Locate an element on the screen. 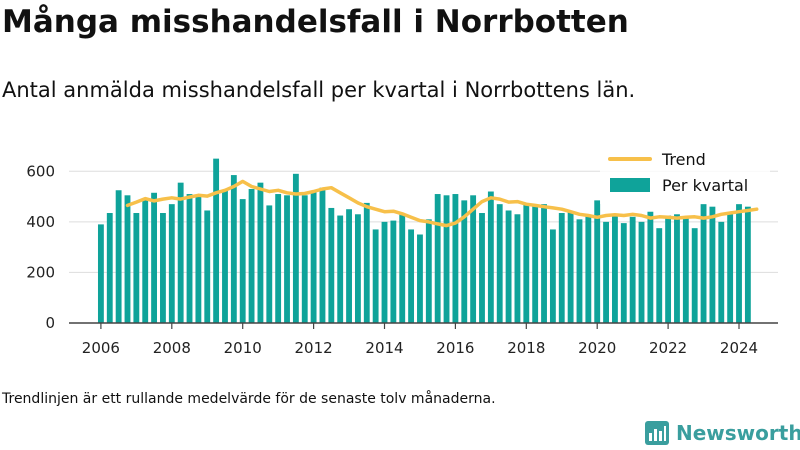 This screenshot has height=450, width=800. legend-background is located at coordinates (685, 174).